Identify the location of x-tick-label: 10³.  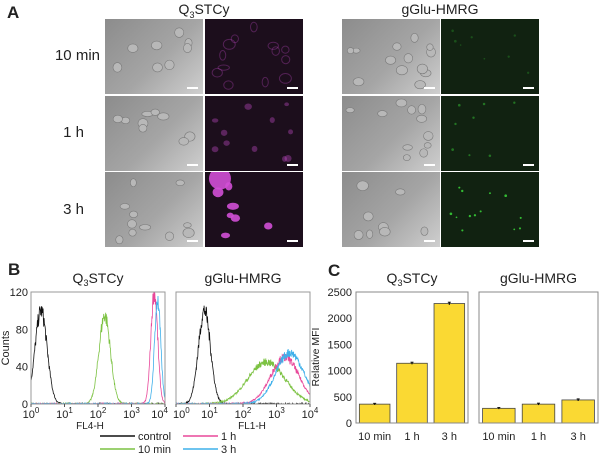
(276, 413).